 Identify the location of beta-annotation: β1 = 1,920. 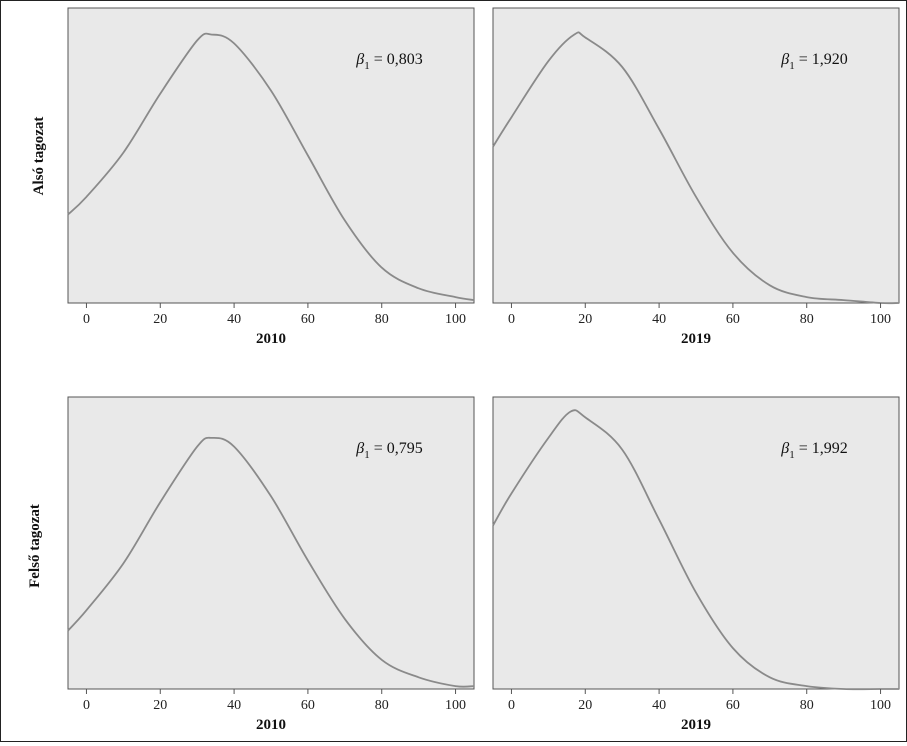
(814, 61).